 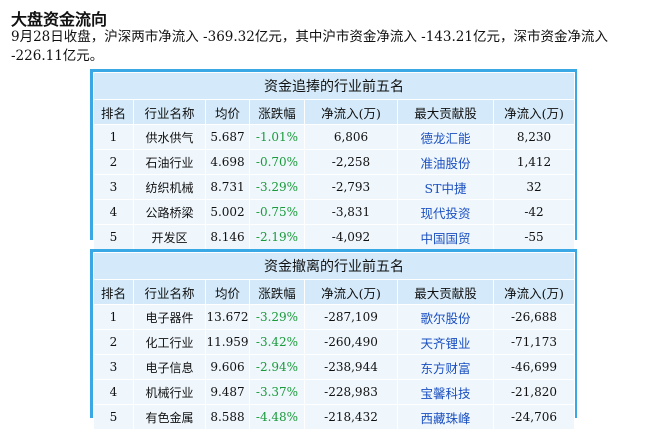 What do you see at coordinates (351, 212) in the screenshot?
I see `net-inflow-cell: -3,831` at bounding box center [351, 212].